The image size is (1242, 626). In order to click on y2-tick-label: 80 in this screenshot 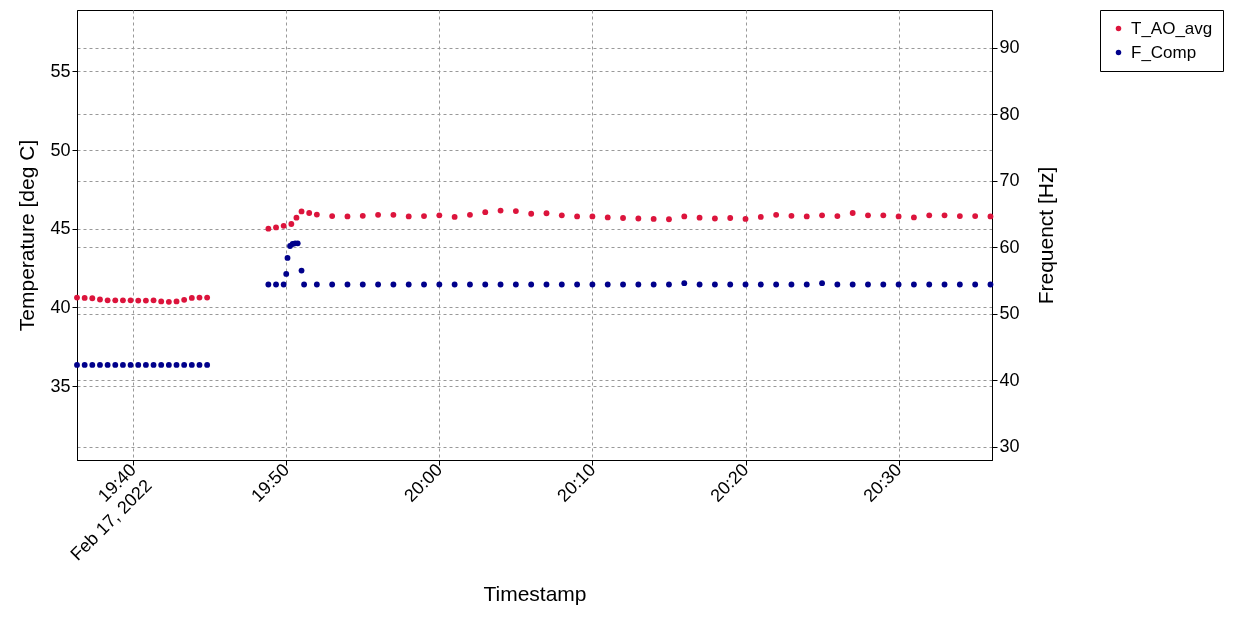, I will do `click(1009, 113)`.